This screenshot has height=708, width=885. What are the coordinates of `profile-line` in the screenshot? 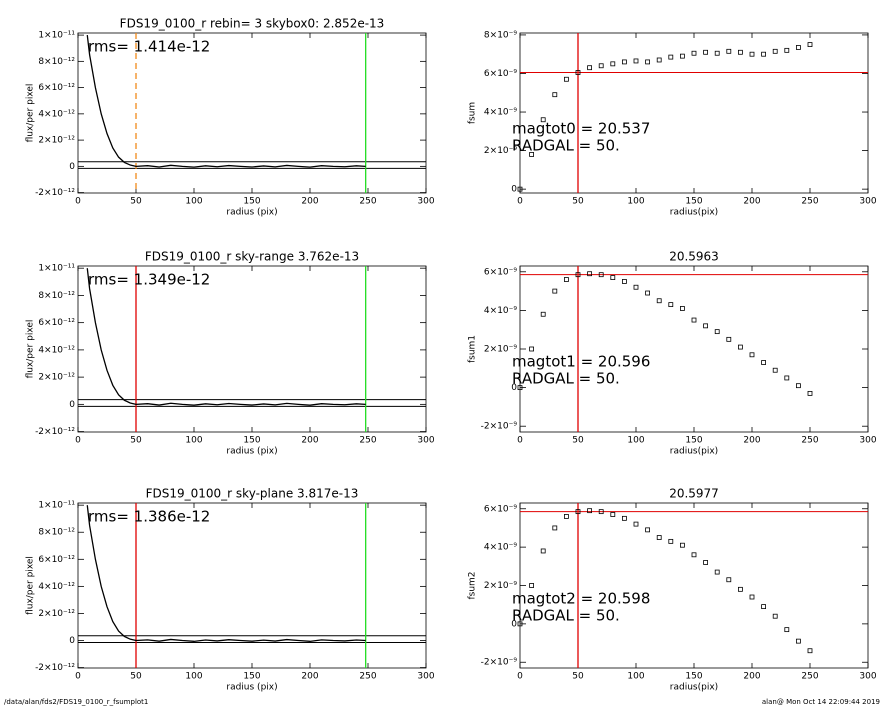 It's located at (226, 573).